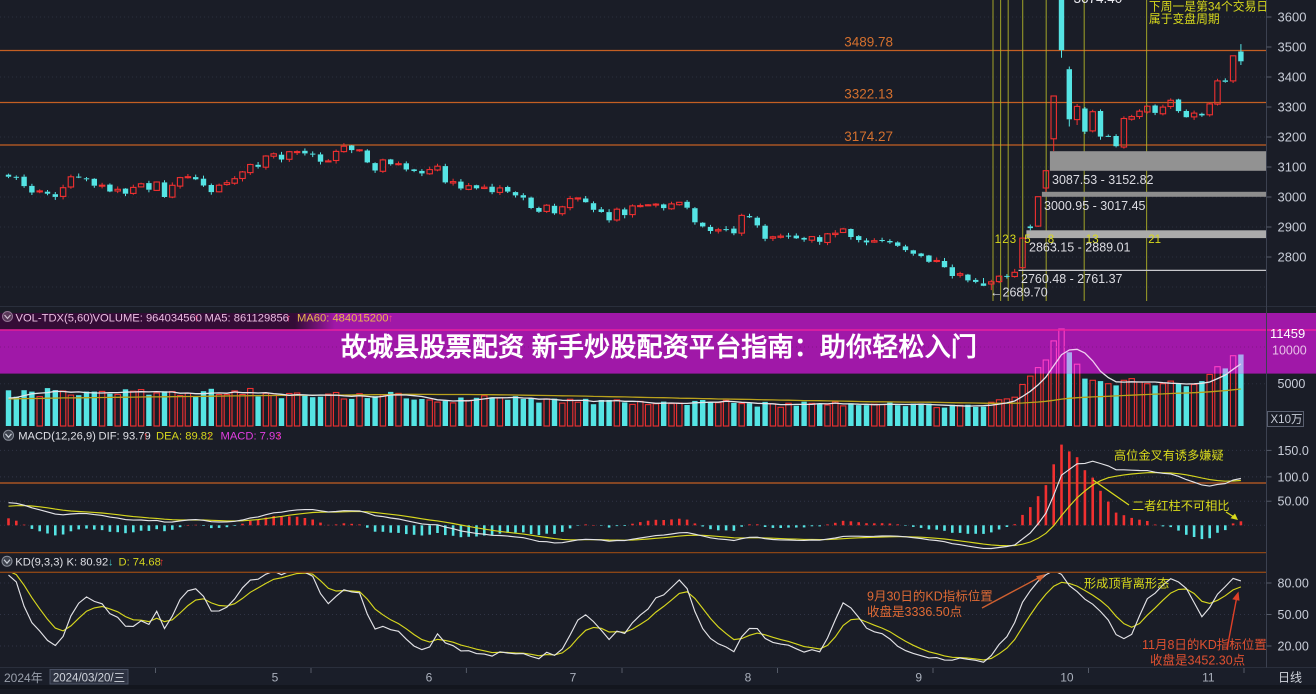 The image size is (1316, 694). Describe the element at coordinates (1292, 227) in the screenshot. I see `svg-text: 2900` at that location.